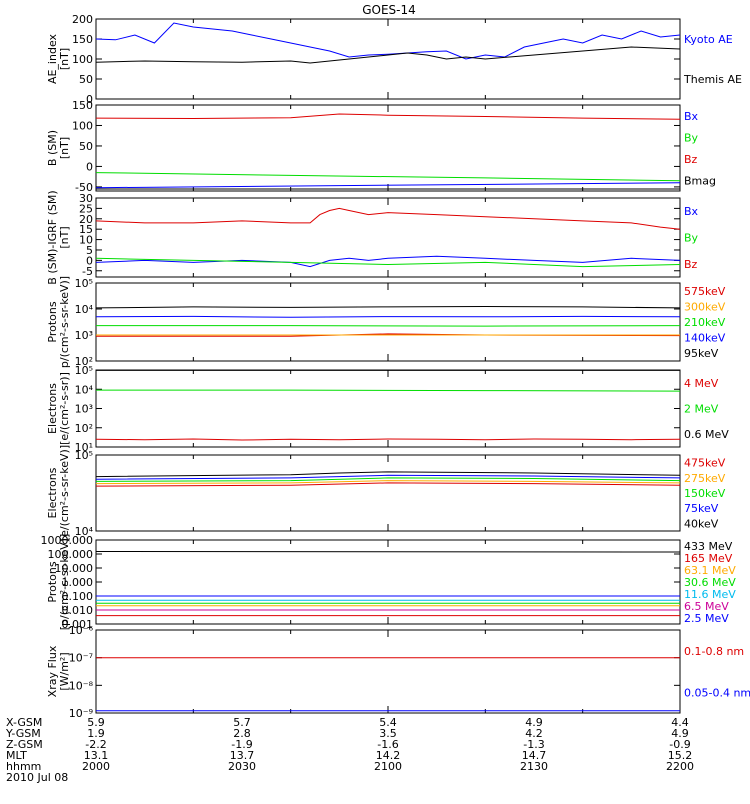 This screenshot has height=804, width=750. I want to click on legend-entry: 95keV, so click(701, 353).